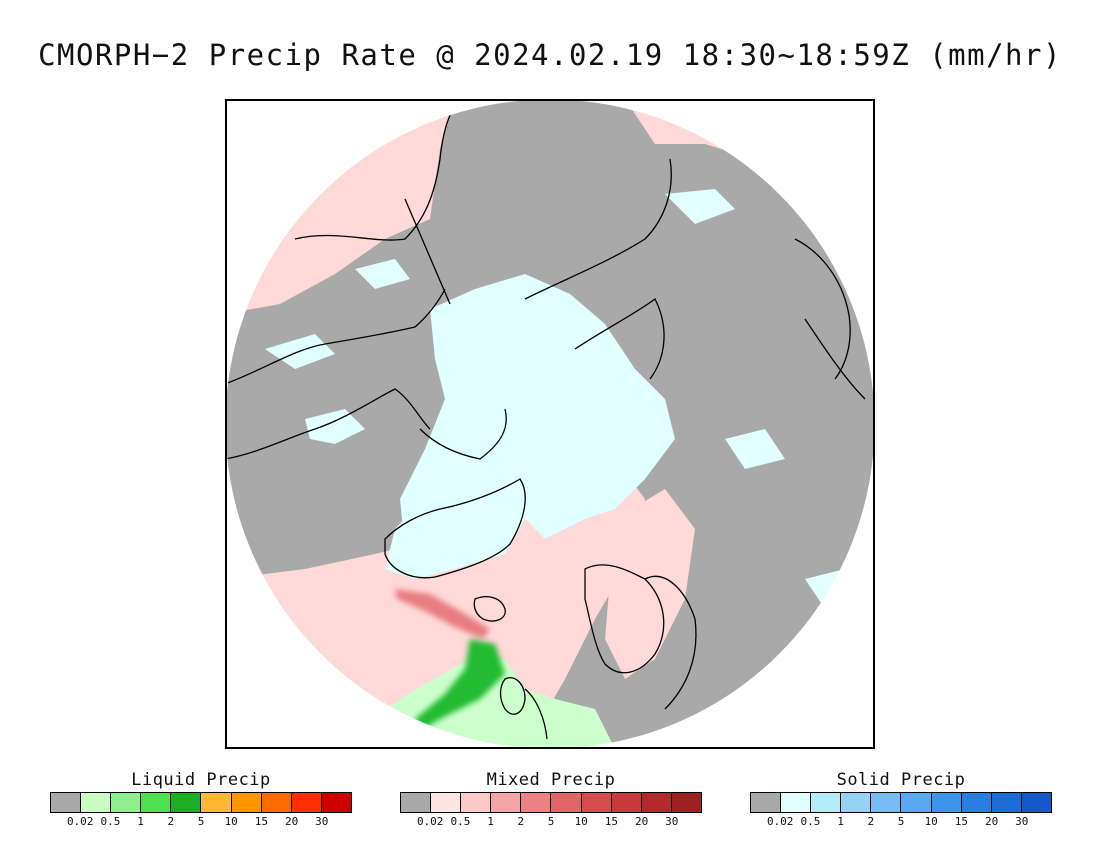 The width and height of the screenshot is (1100, 850). I want to click on legend-mixed-precip: Mixed Precip 0.02 0.5 1 2 5 10 15 20 30, so click(551, 799).